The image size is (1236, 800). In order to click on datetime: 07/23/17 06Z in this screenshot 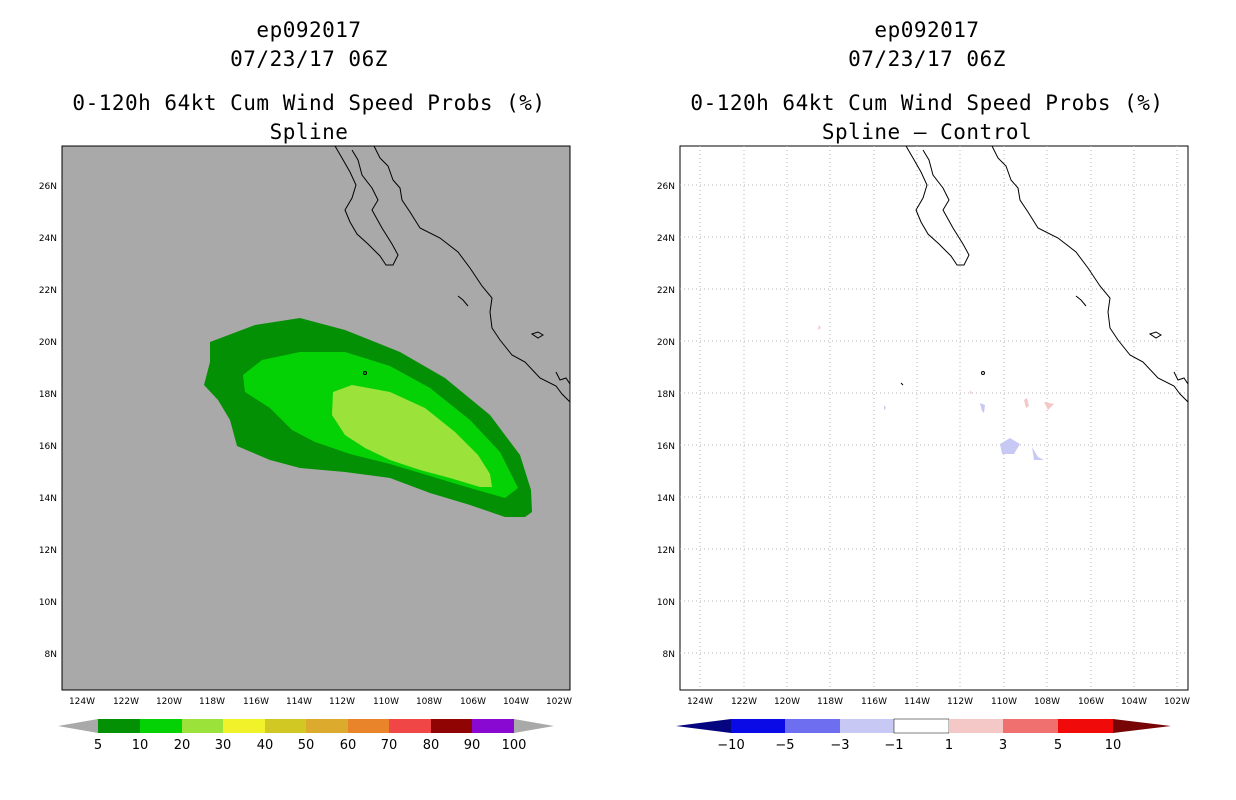, I will do `click(309, 59)`.